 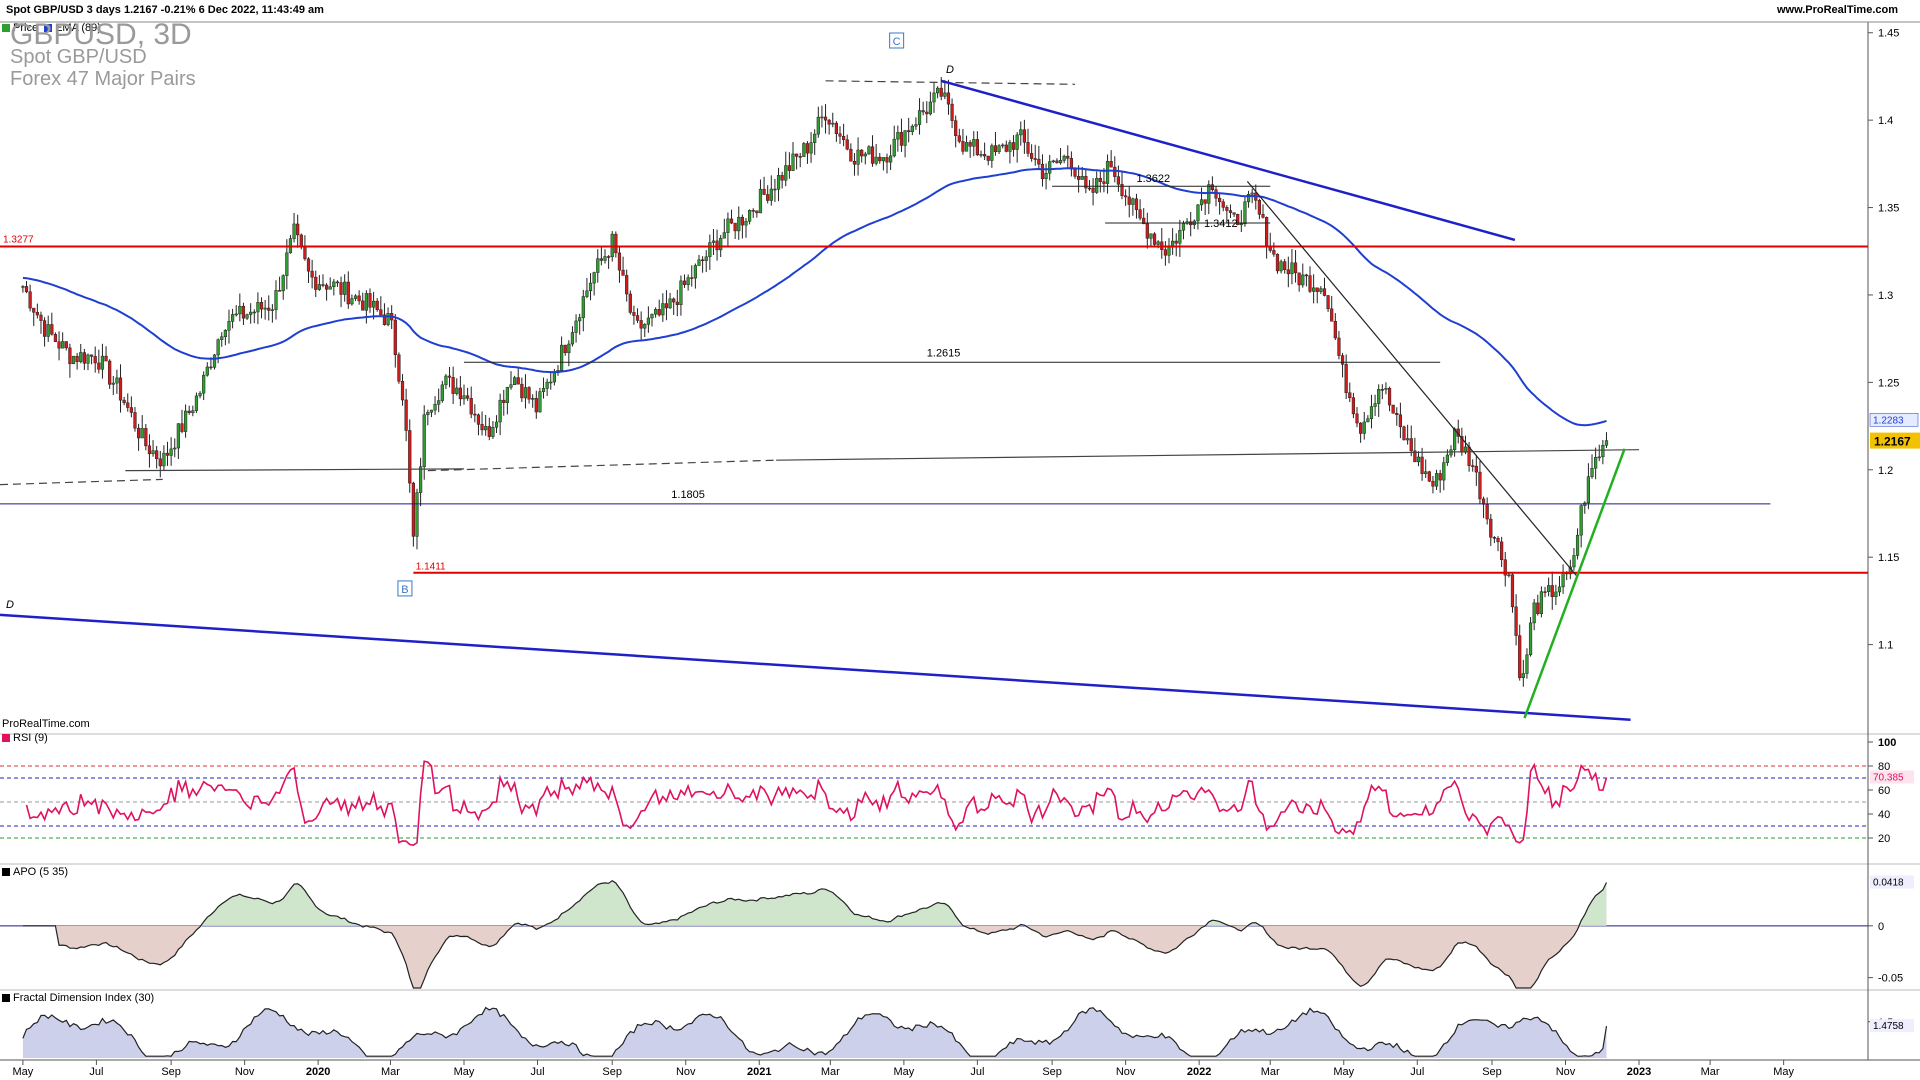 I want to click on x-tick-label: Jul, so click(x=1417, y=1072).